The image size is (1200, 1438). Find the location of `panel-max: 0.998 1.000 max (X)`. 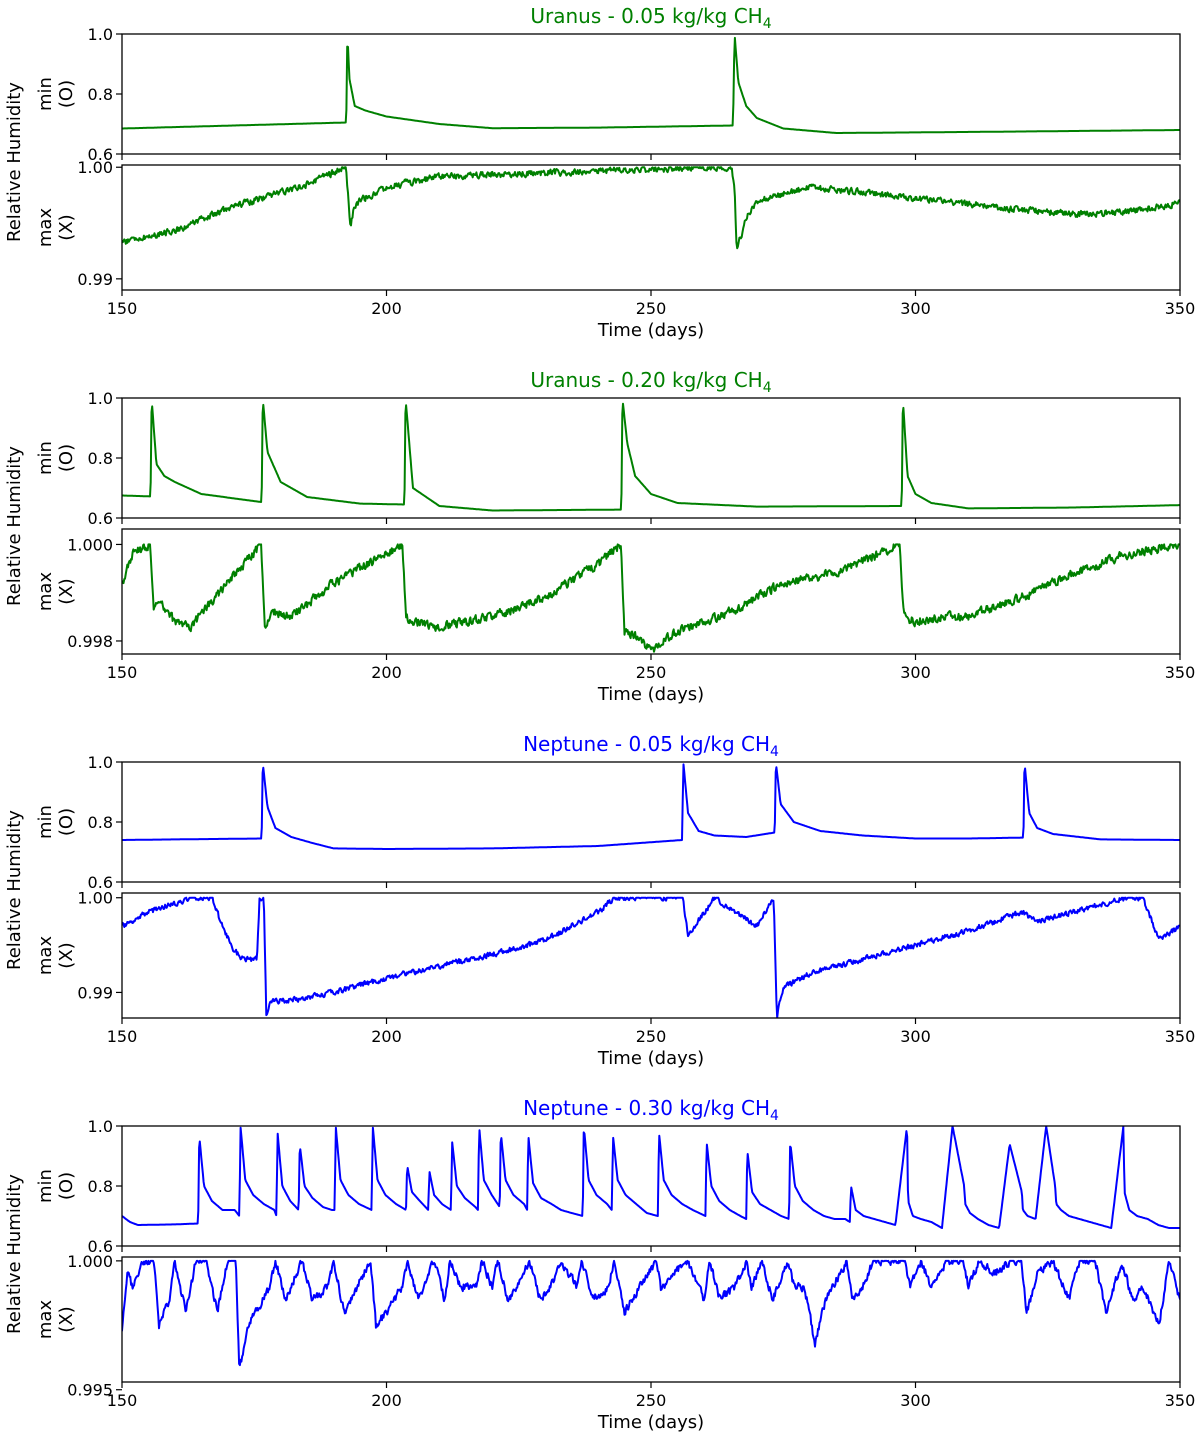

panel-max: 0.998 1.000 max (X) is located at coordinates (608, 594).